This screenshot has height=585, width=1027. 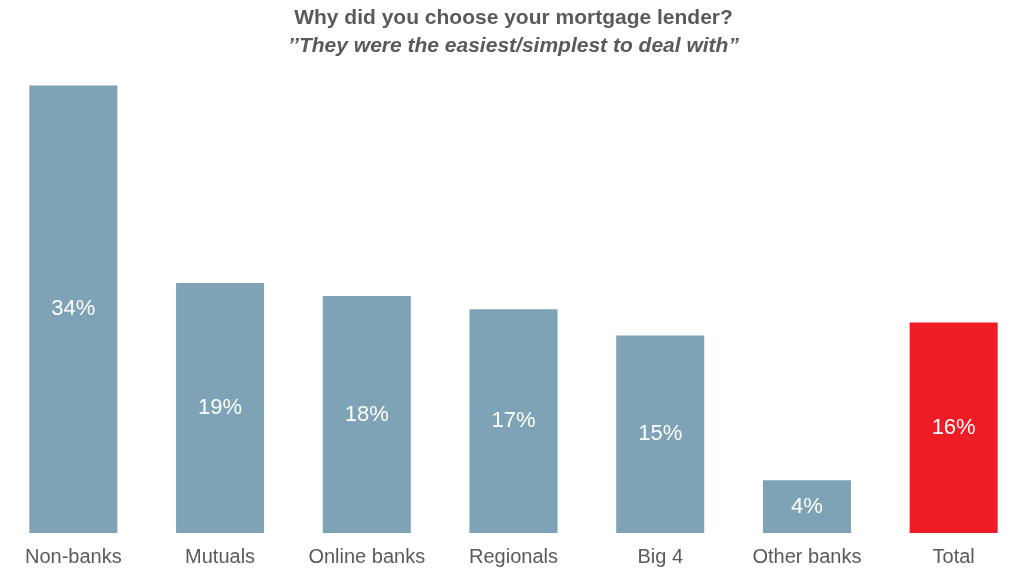 What do you see at coordinates (513, 17) in the screenshot?
I see `chart-title: Why did you choose your mortgage lender?` at bounding box center [513, 17].